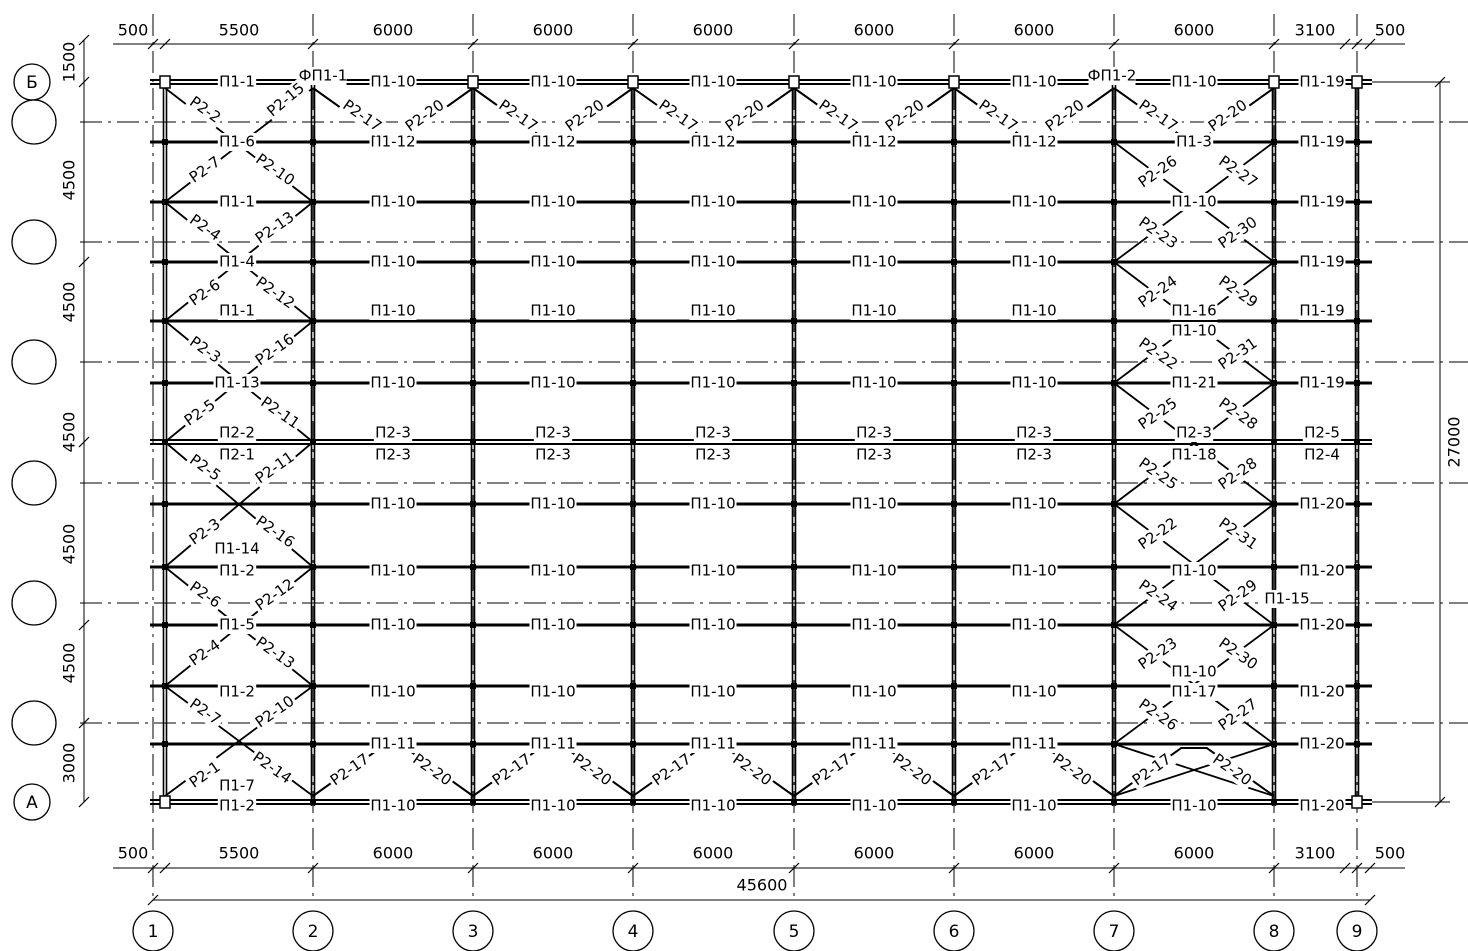 The height and width of the screenshot is (951, 1468). What do you see at coordinates (236, 383) in the screenshot?
I see `girder-label: П1-13` at bounding box center [236, 383].